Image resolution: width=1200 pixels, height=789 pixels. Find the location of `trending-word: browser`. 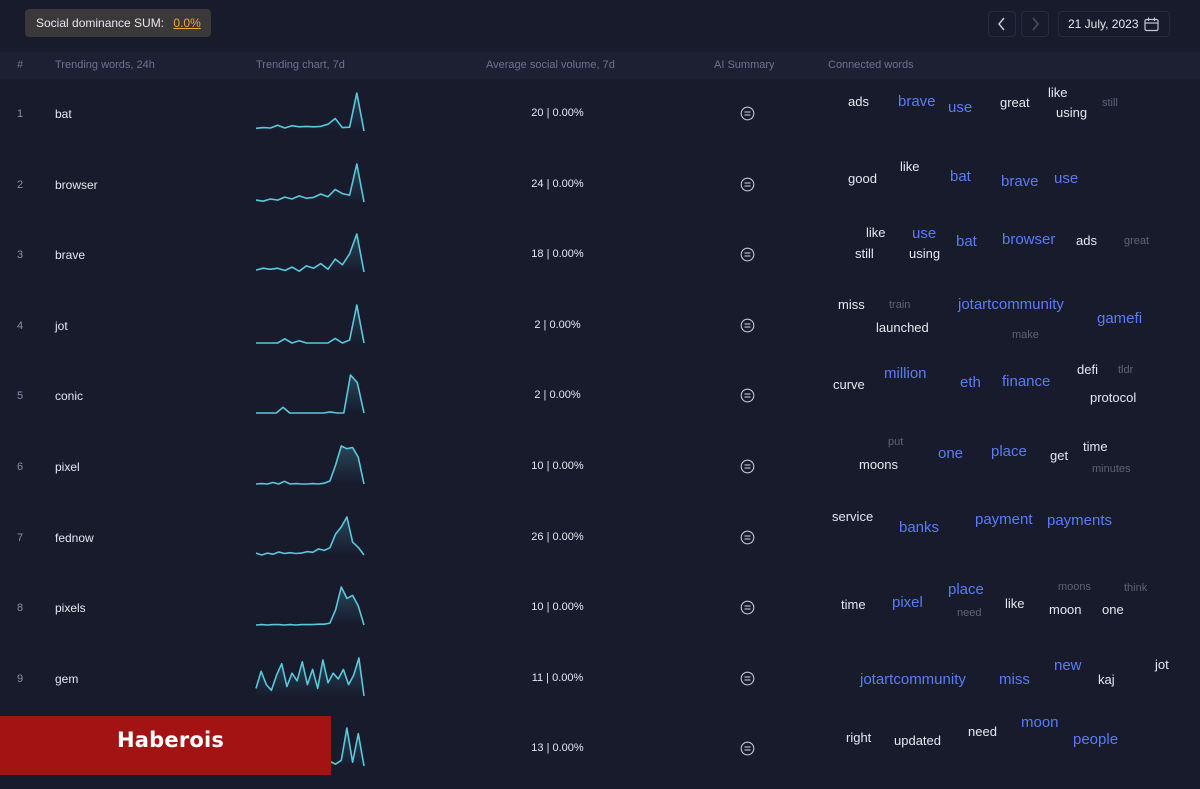

trending-word: browser is located at coordinates (76, 184).